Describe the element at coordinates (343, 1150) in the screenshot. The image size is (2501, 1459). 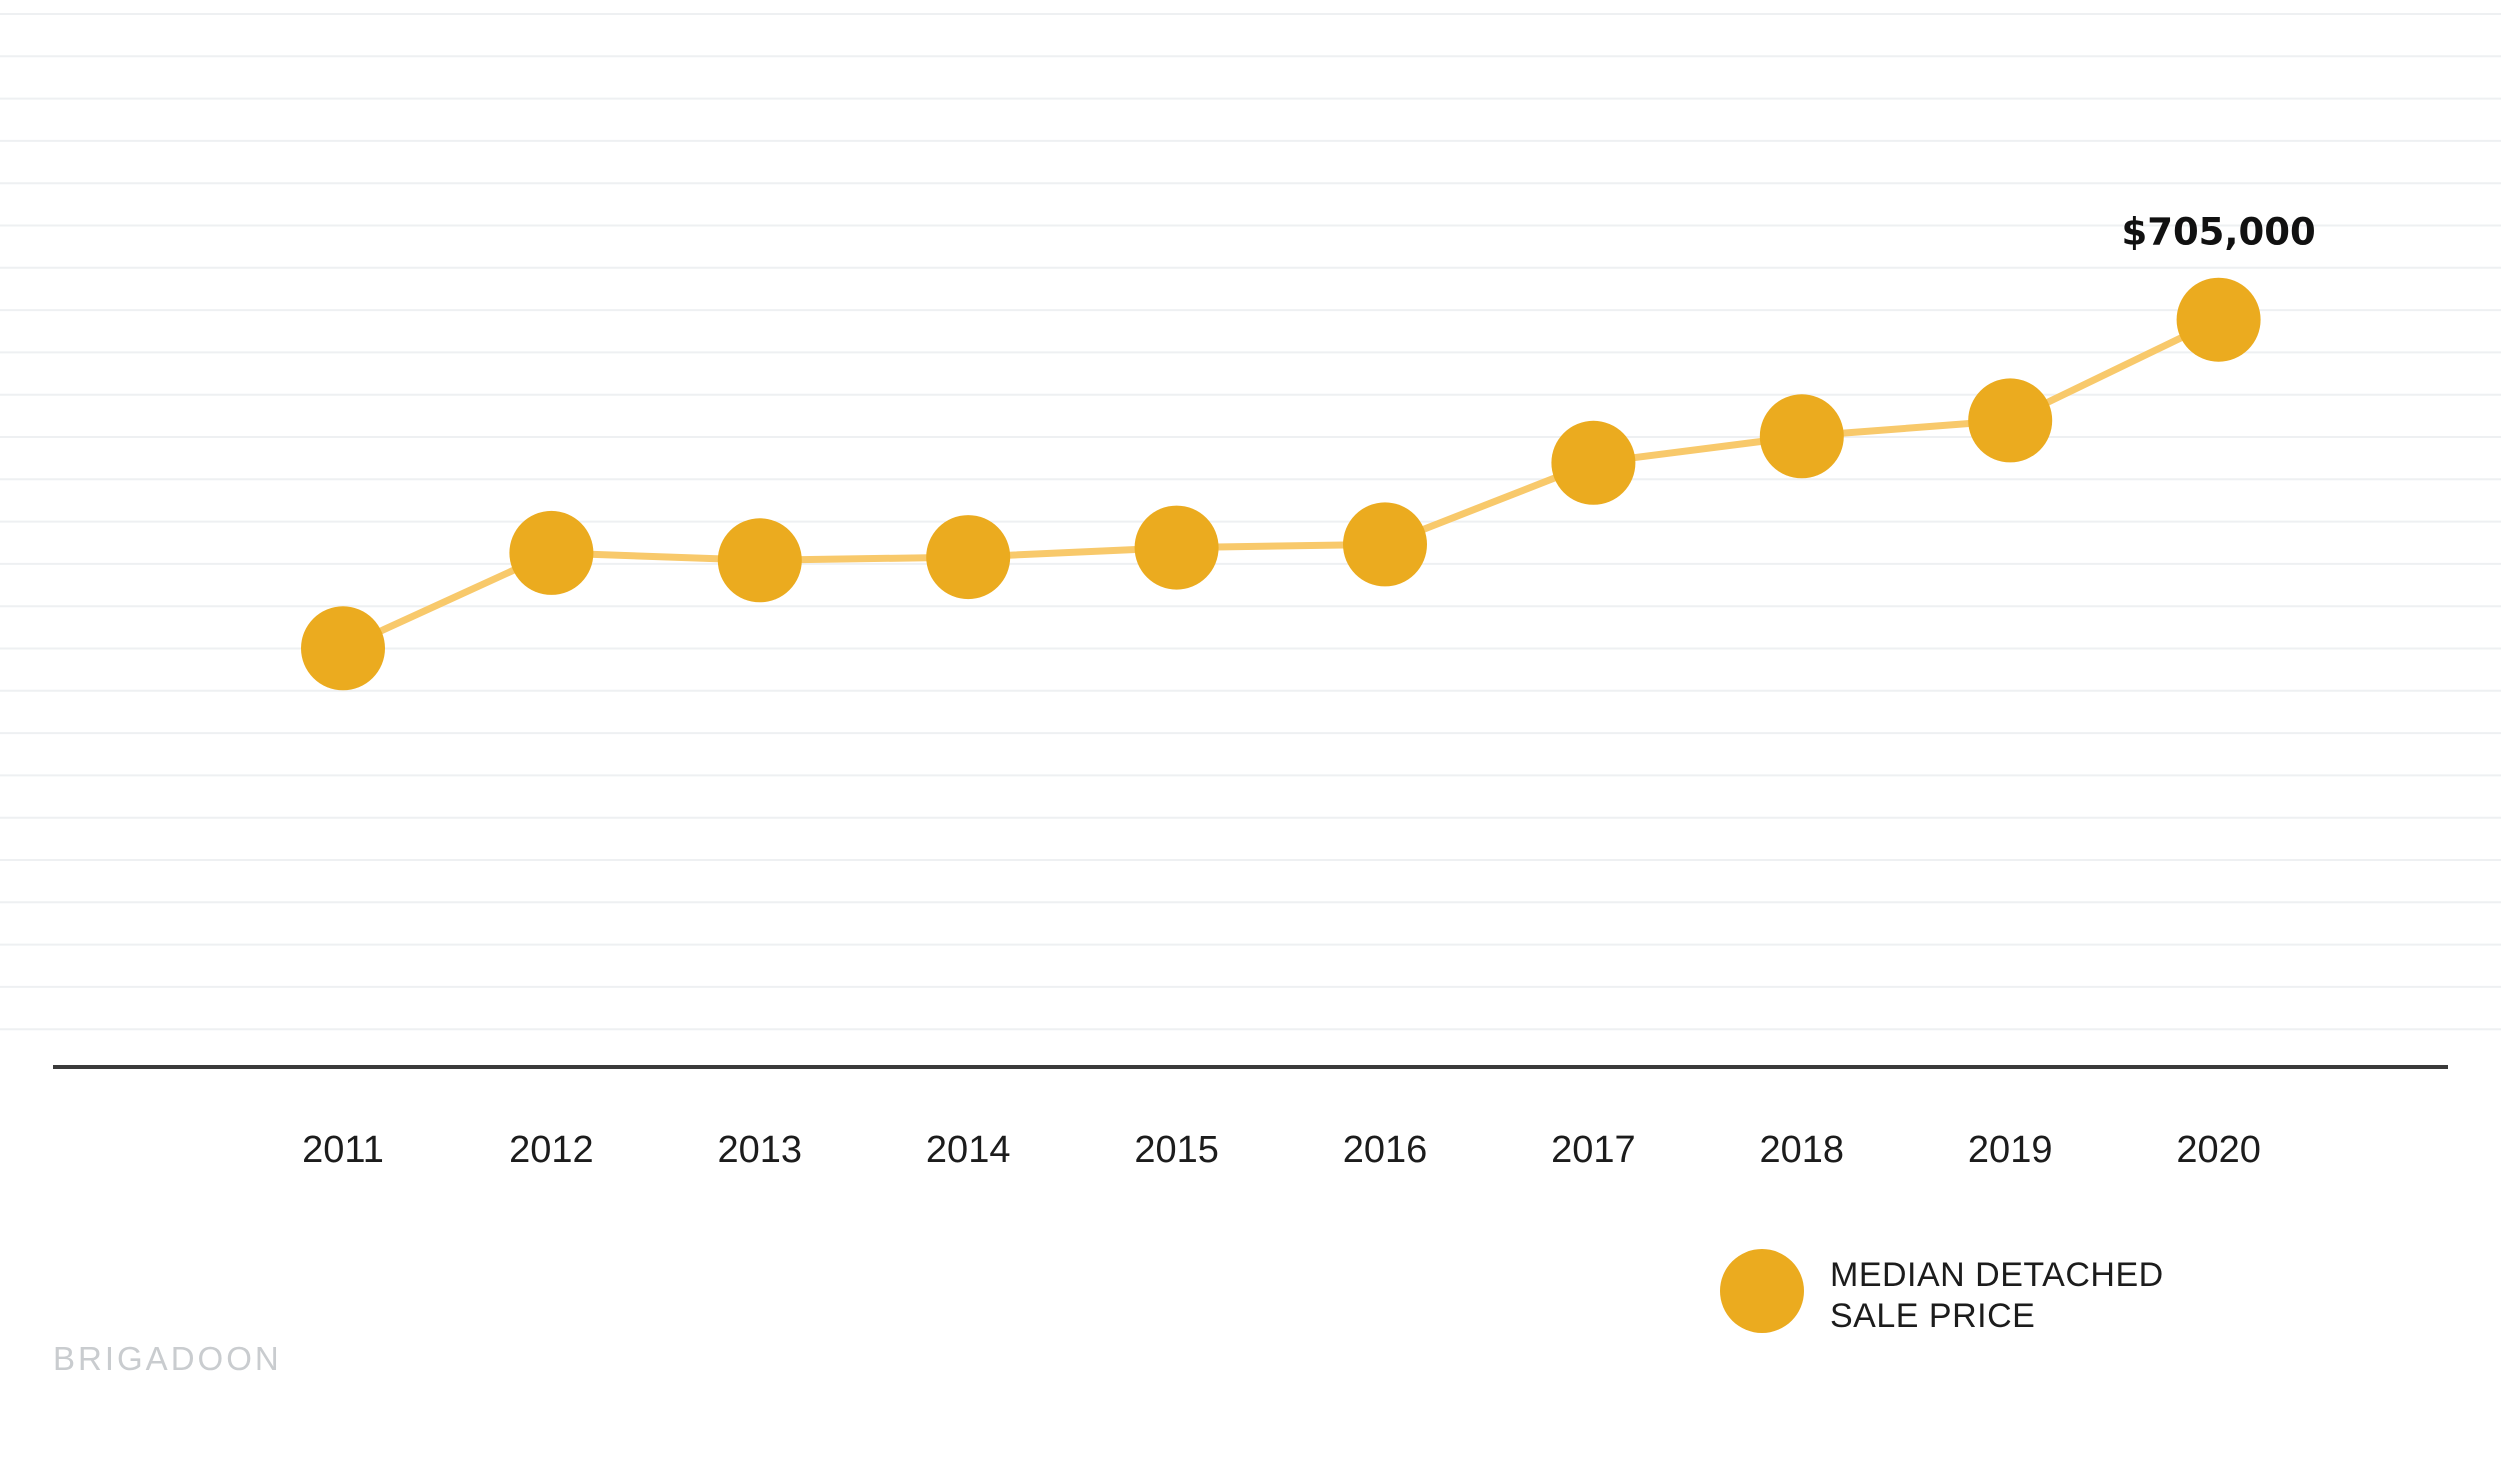
I see `x-tick-label-2011: 2011` at that location.